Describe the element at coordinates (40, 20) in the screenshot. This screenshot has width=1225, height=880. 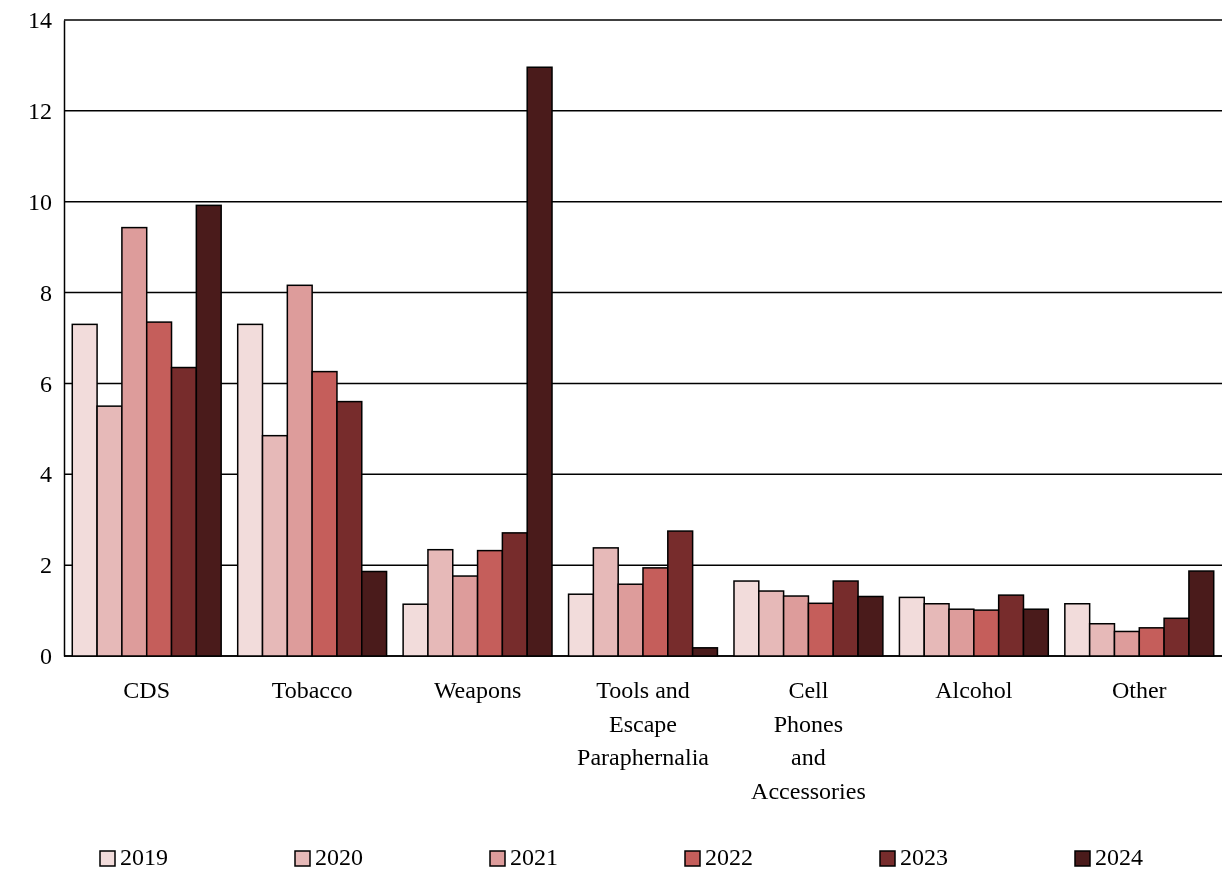
I see `y-tick-label: 14` at that location.